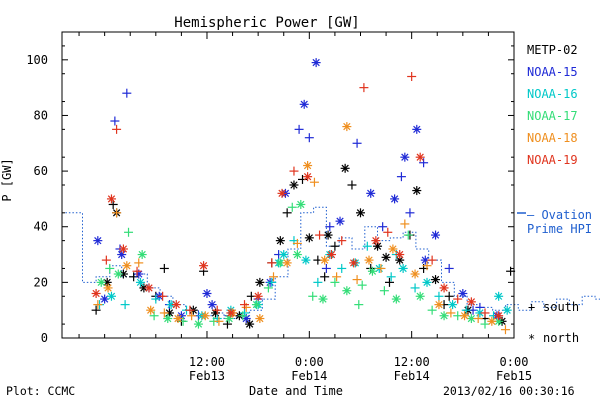 The image size is (600, 400). What do you see at coordinates (41, 227) in the screenshot?
I see `y-tick-label: 40` at bounding box center [41, 227].